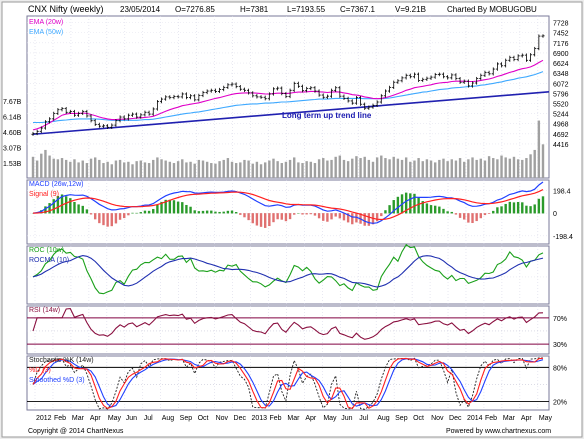 Image resolution: width=584 pixels, height=439 pixels. Describe the element at coordinates (288, 324) in the screenshot. I see `rsi-line` at that location.